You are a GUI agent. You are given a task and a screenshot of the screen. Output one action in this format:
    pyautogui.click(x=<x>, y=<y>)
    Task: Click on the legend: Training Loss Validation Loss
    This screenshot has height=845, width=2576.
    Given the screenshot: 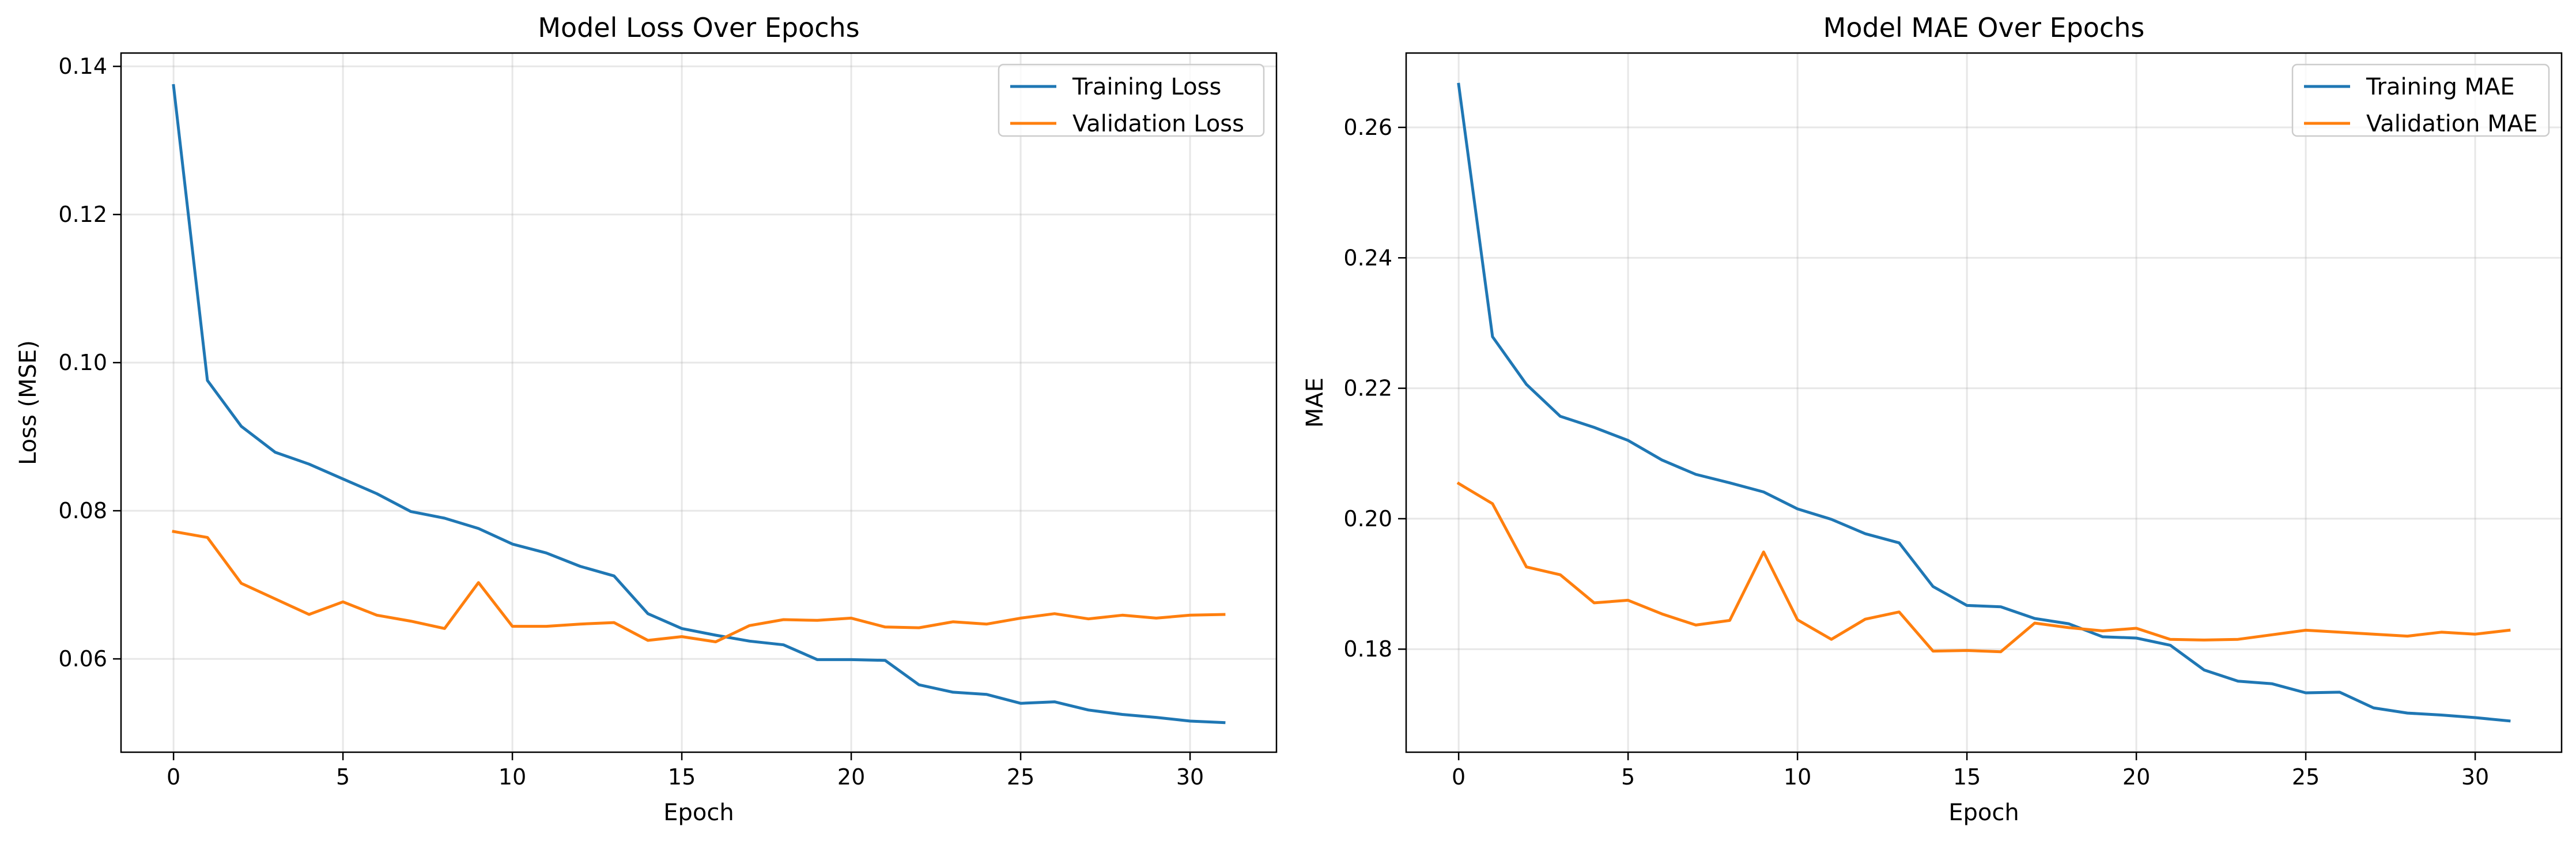 What is the action you would take?
    pyautogui.click(x=1131, y=100)
    